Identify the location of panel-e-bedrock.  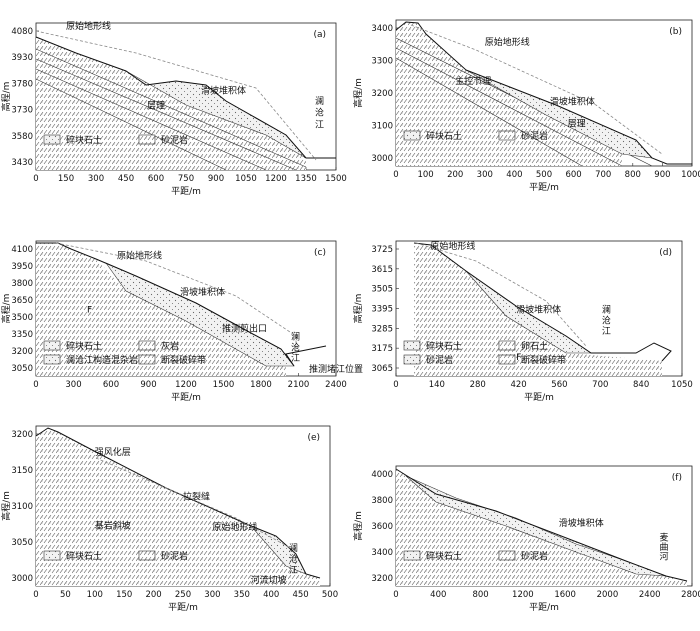
(178, 507).